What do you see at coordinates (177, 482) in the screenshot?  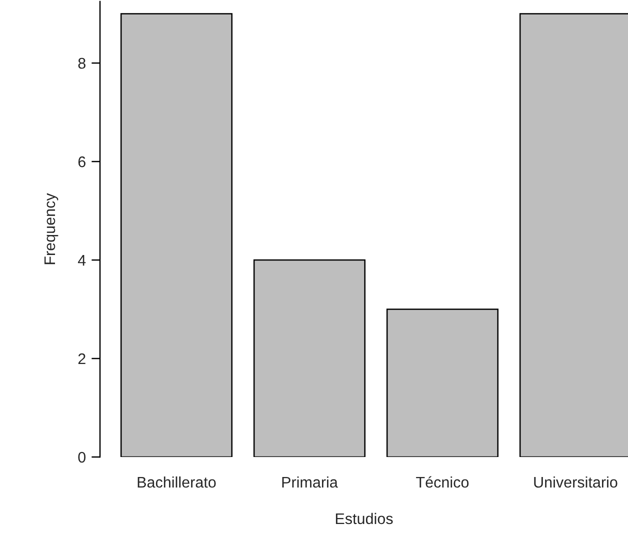 I see `x-tick-label: Bachillerato` at bounding box center [177, 482].